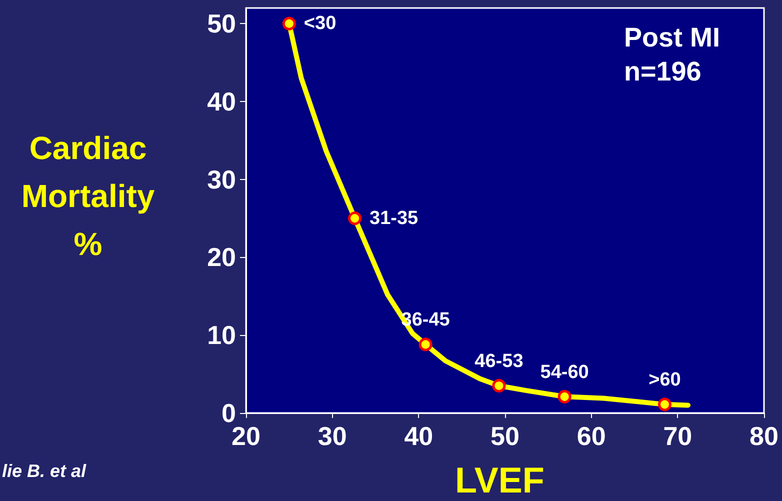  Describe the element at coordinates (672, 37) in the screenshot. I see `annotation: Post MI` at that location.